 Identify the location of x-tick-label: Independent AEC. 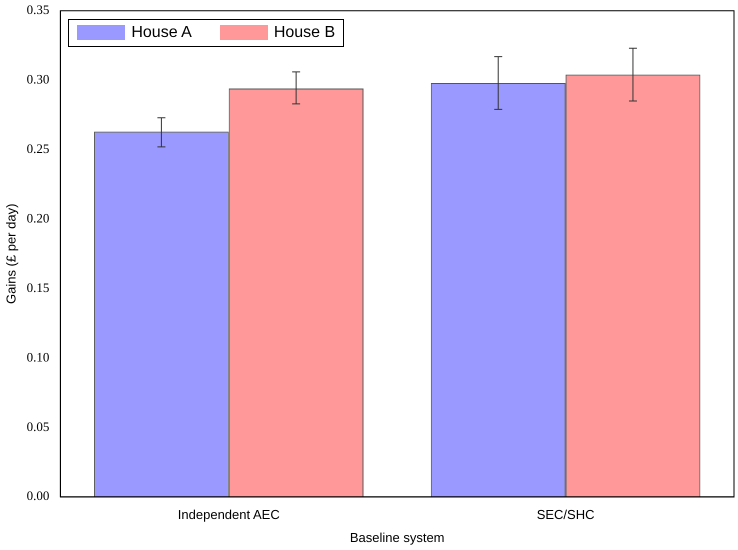
(229, 514).